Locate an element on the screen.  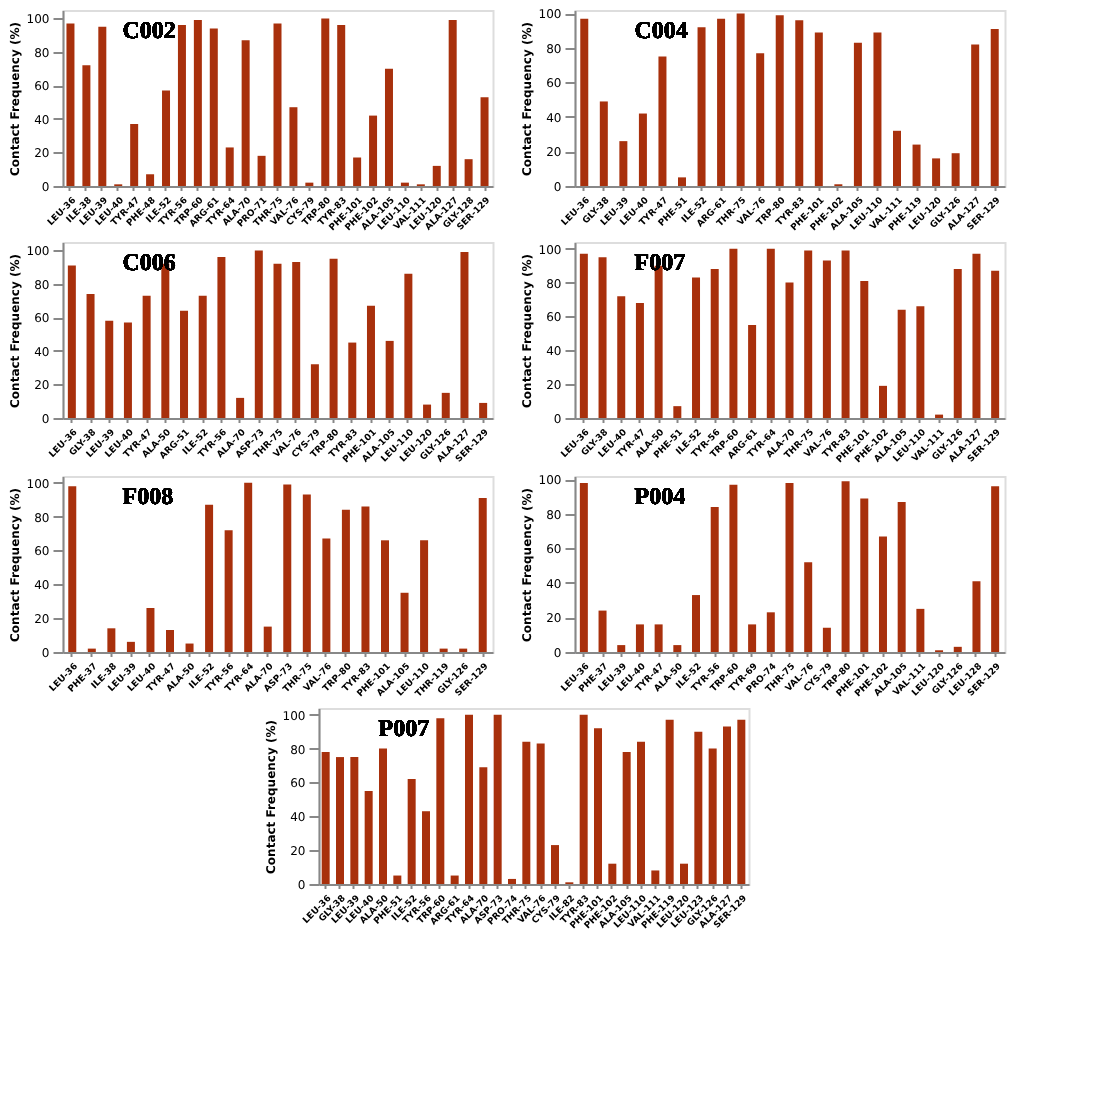
chart-title: C006 is located at coordinates (149, 262).